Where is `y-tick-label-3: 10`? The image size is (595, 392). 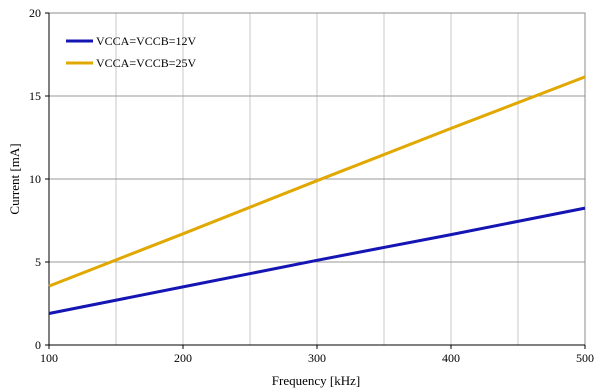
y-tick-label-3: 10 is located at coordinates (35, 179).